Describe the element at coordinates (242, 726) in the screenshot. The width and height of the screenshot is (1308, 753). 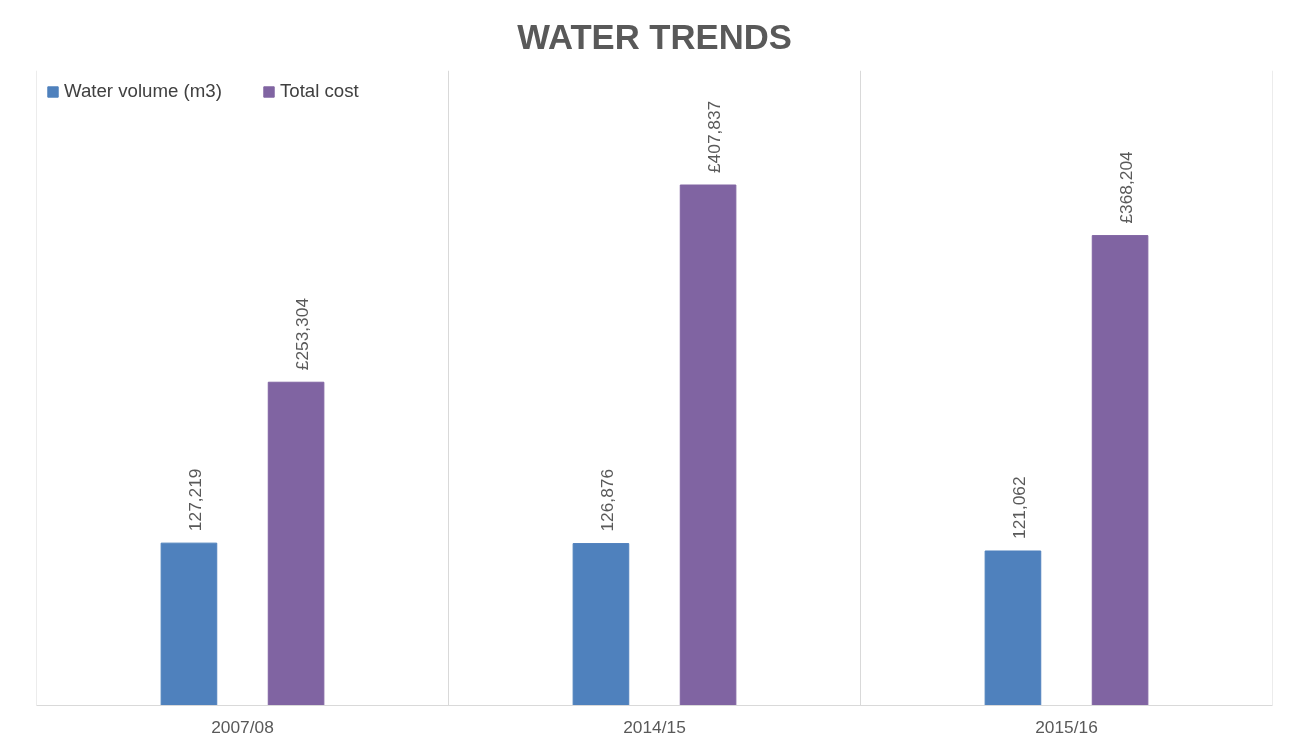
I see `x-tick-label: 2007/08` at that location.